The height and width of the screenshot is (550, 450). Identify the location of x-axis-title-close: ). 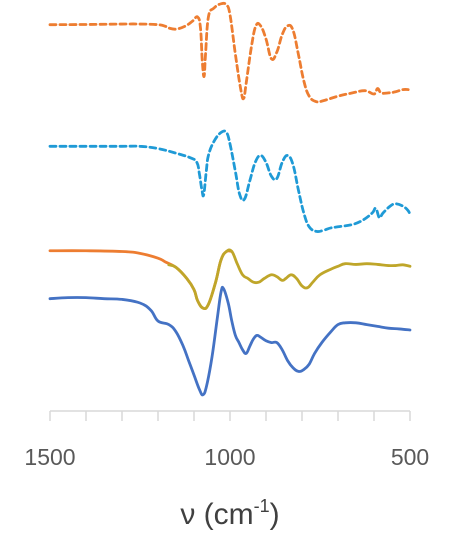
(275, 514).